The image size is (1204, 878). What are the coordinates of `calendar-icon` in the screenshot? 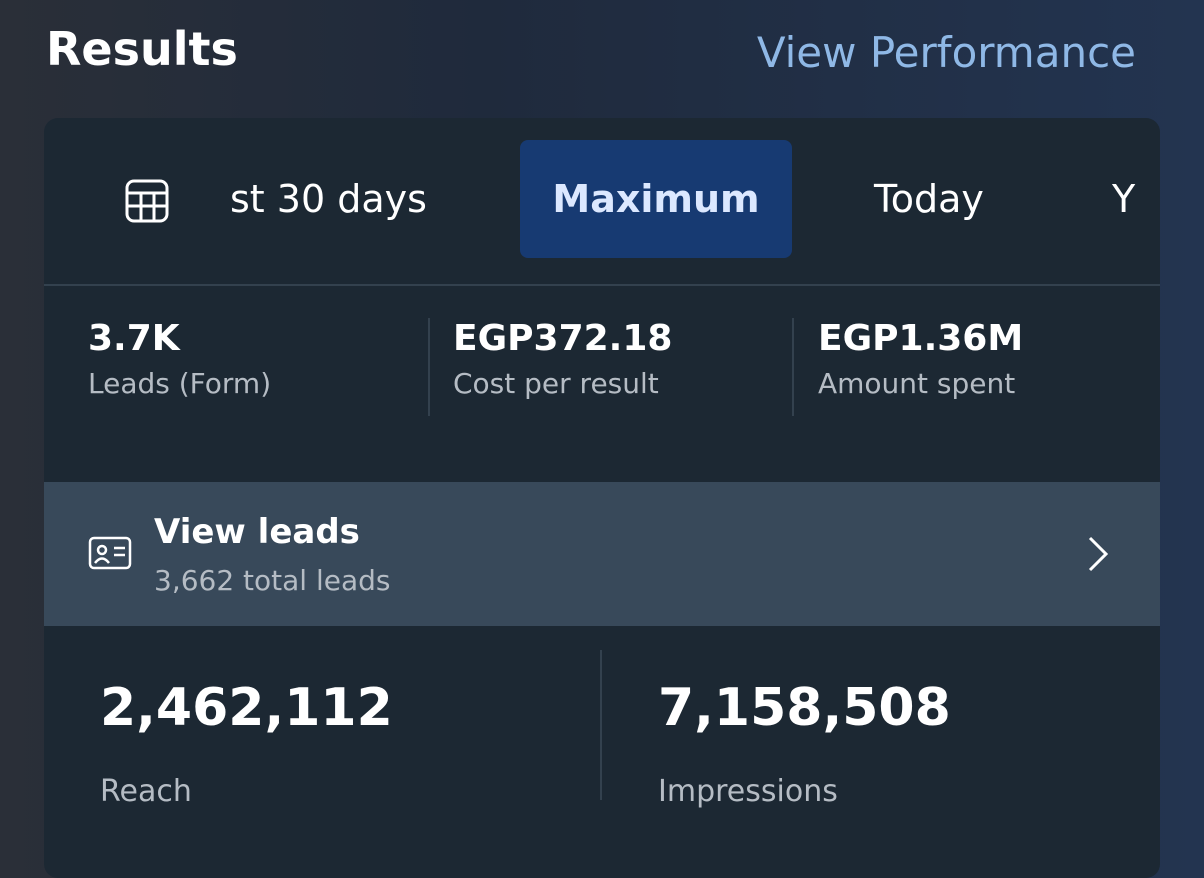 It's located at (147, 201).